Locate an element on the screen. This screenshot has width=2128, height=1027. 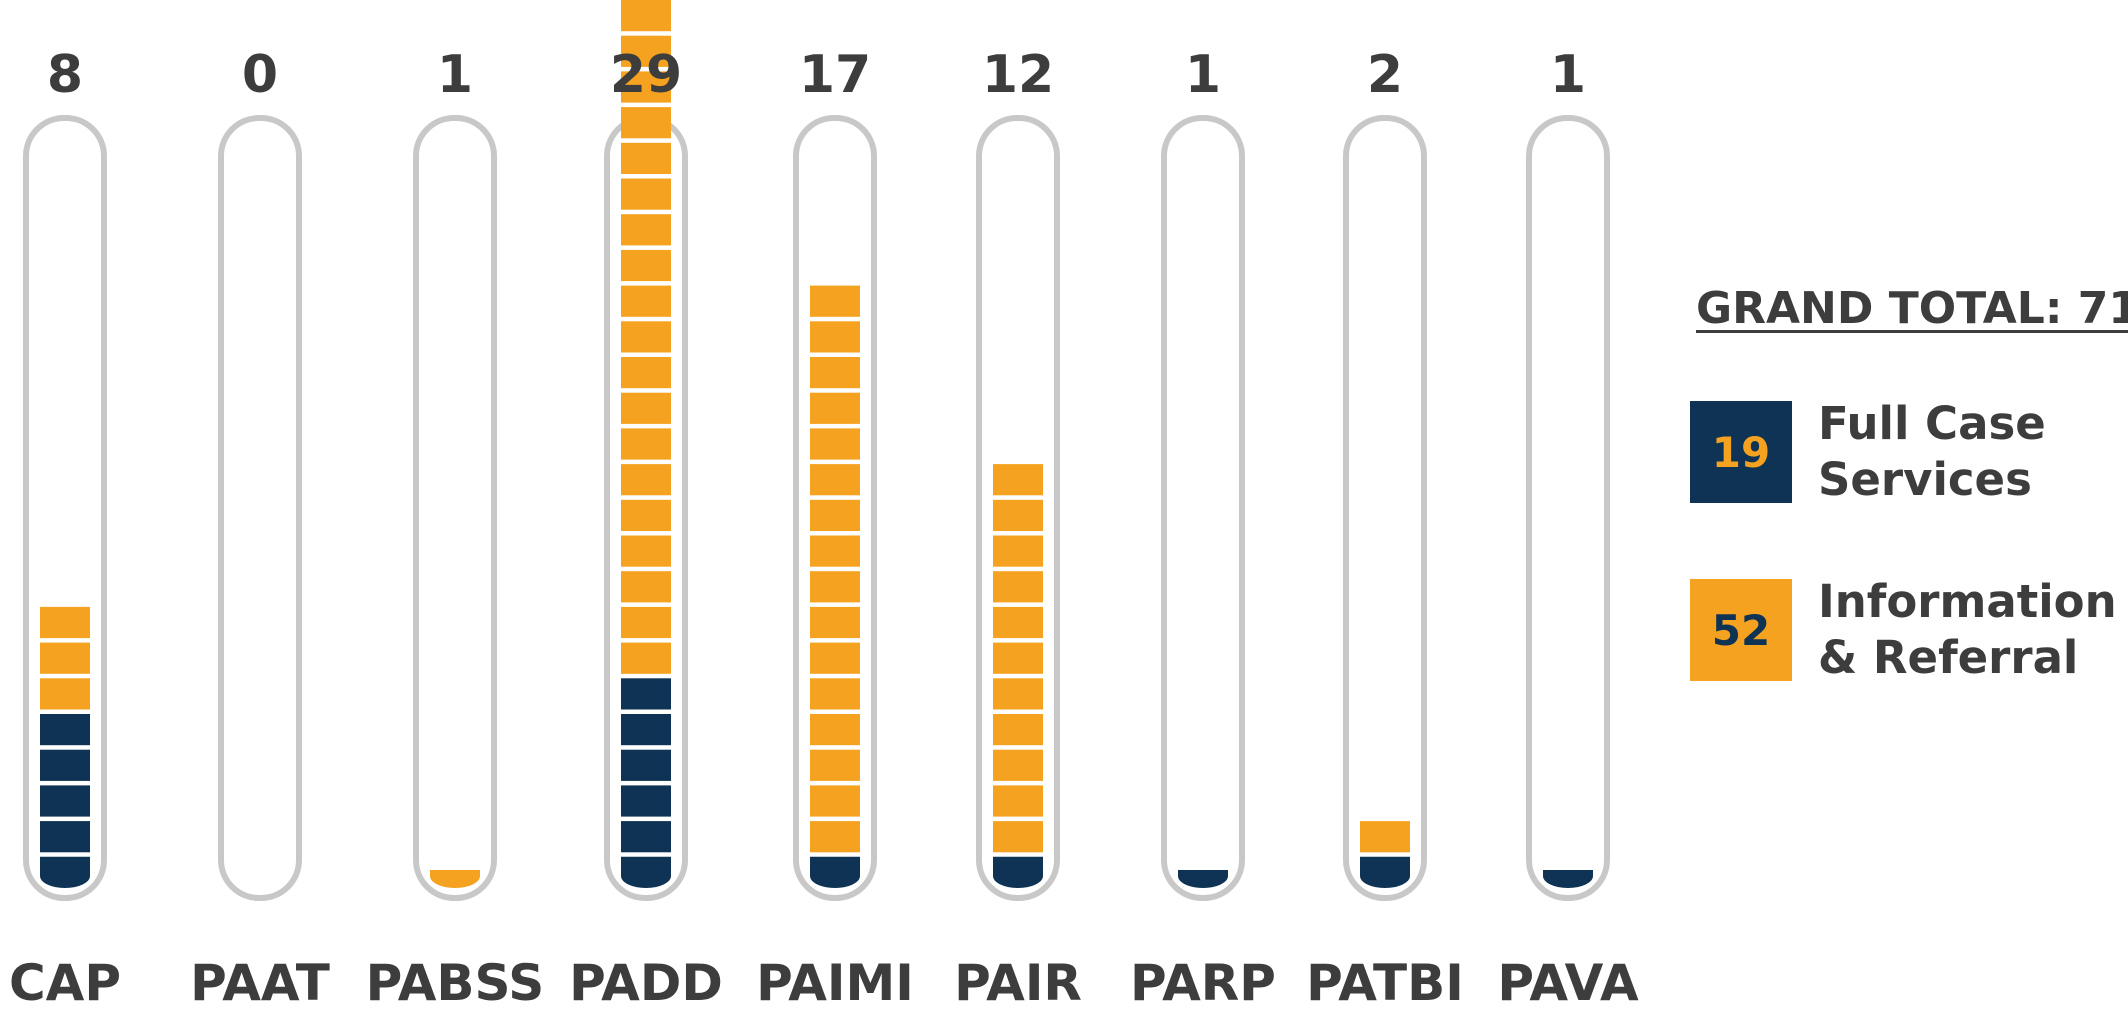
tube-outline-cap is located at coordinates (65, 508).